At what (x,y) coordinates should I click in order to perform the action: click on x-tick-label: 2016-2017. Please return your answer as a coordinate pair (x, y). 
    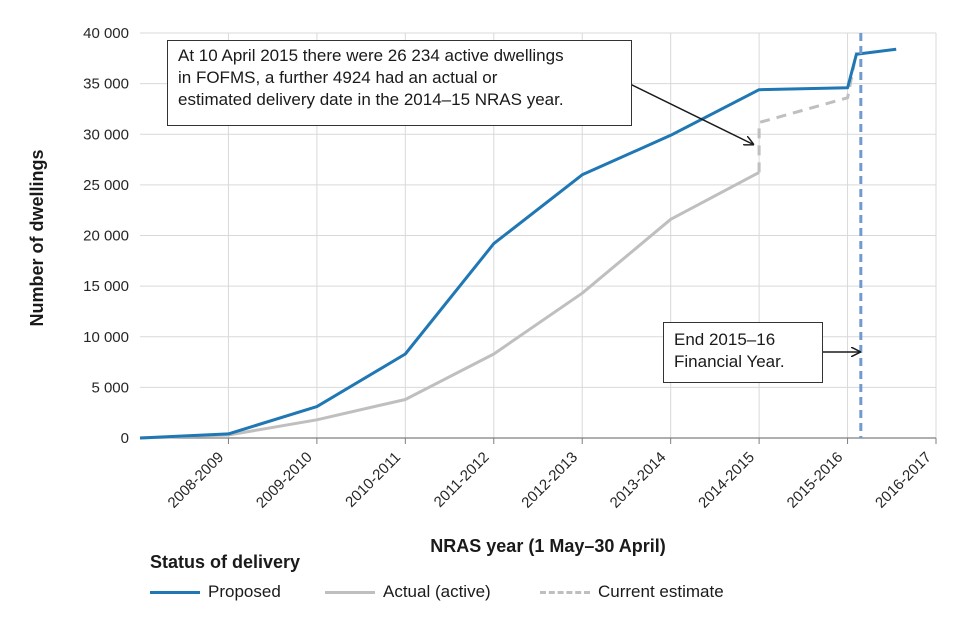
    Looking at the image, I should click on (903, 480).